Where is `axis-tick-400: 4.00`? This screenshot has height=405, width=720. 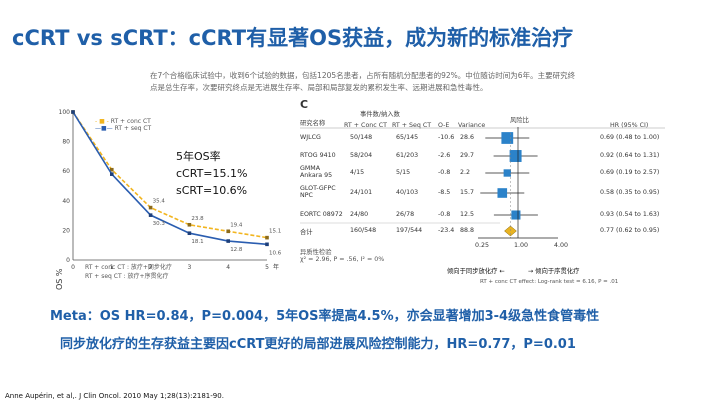 axis-tick-400: 4.00 is located at coordinates (561, 245).